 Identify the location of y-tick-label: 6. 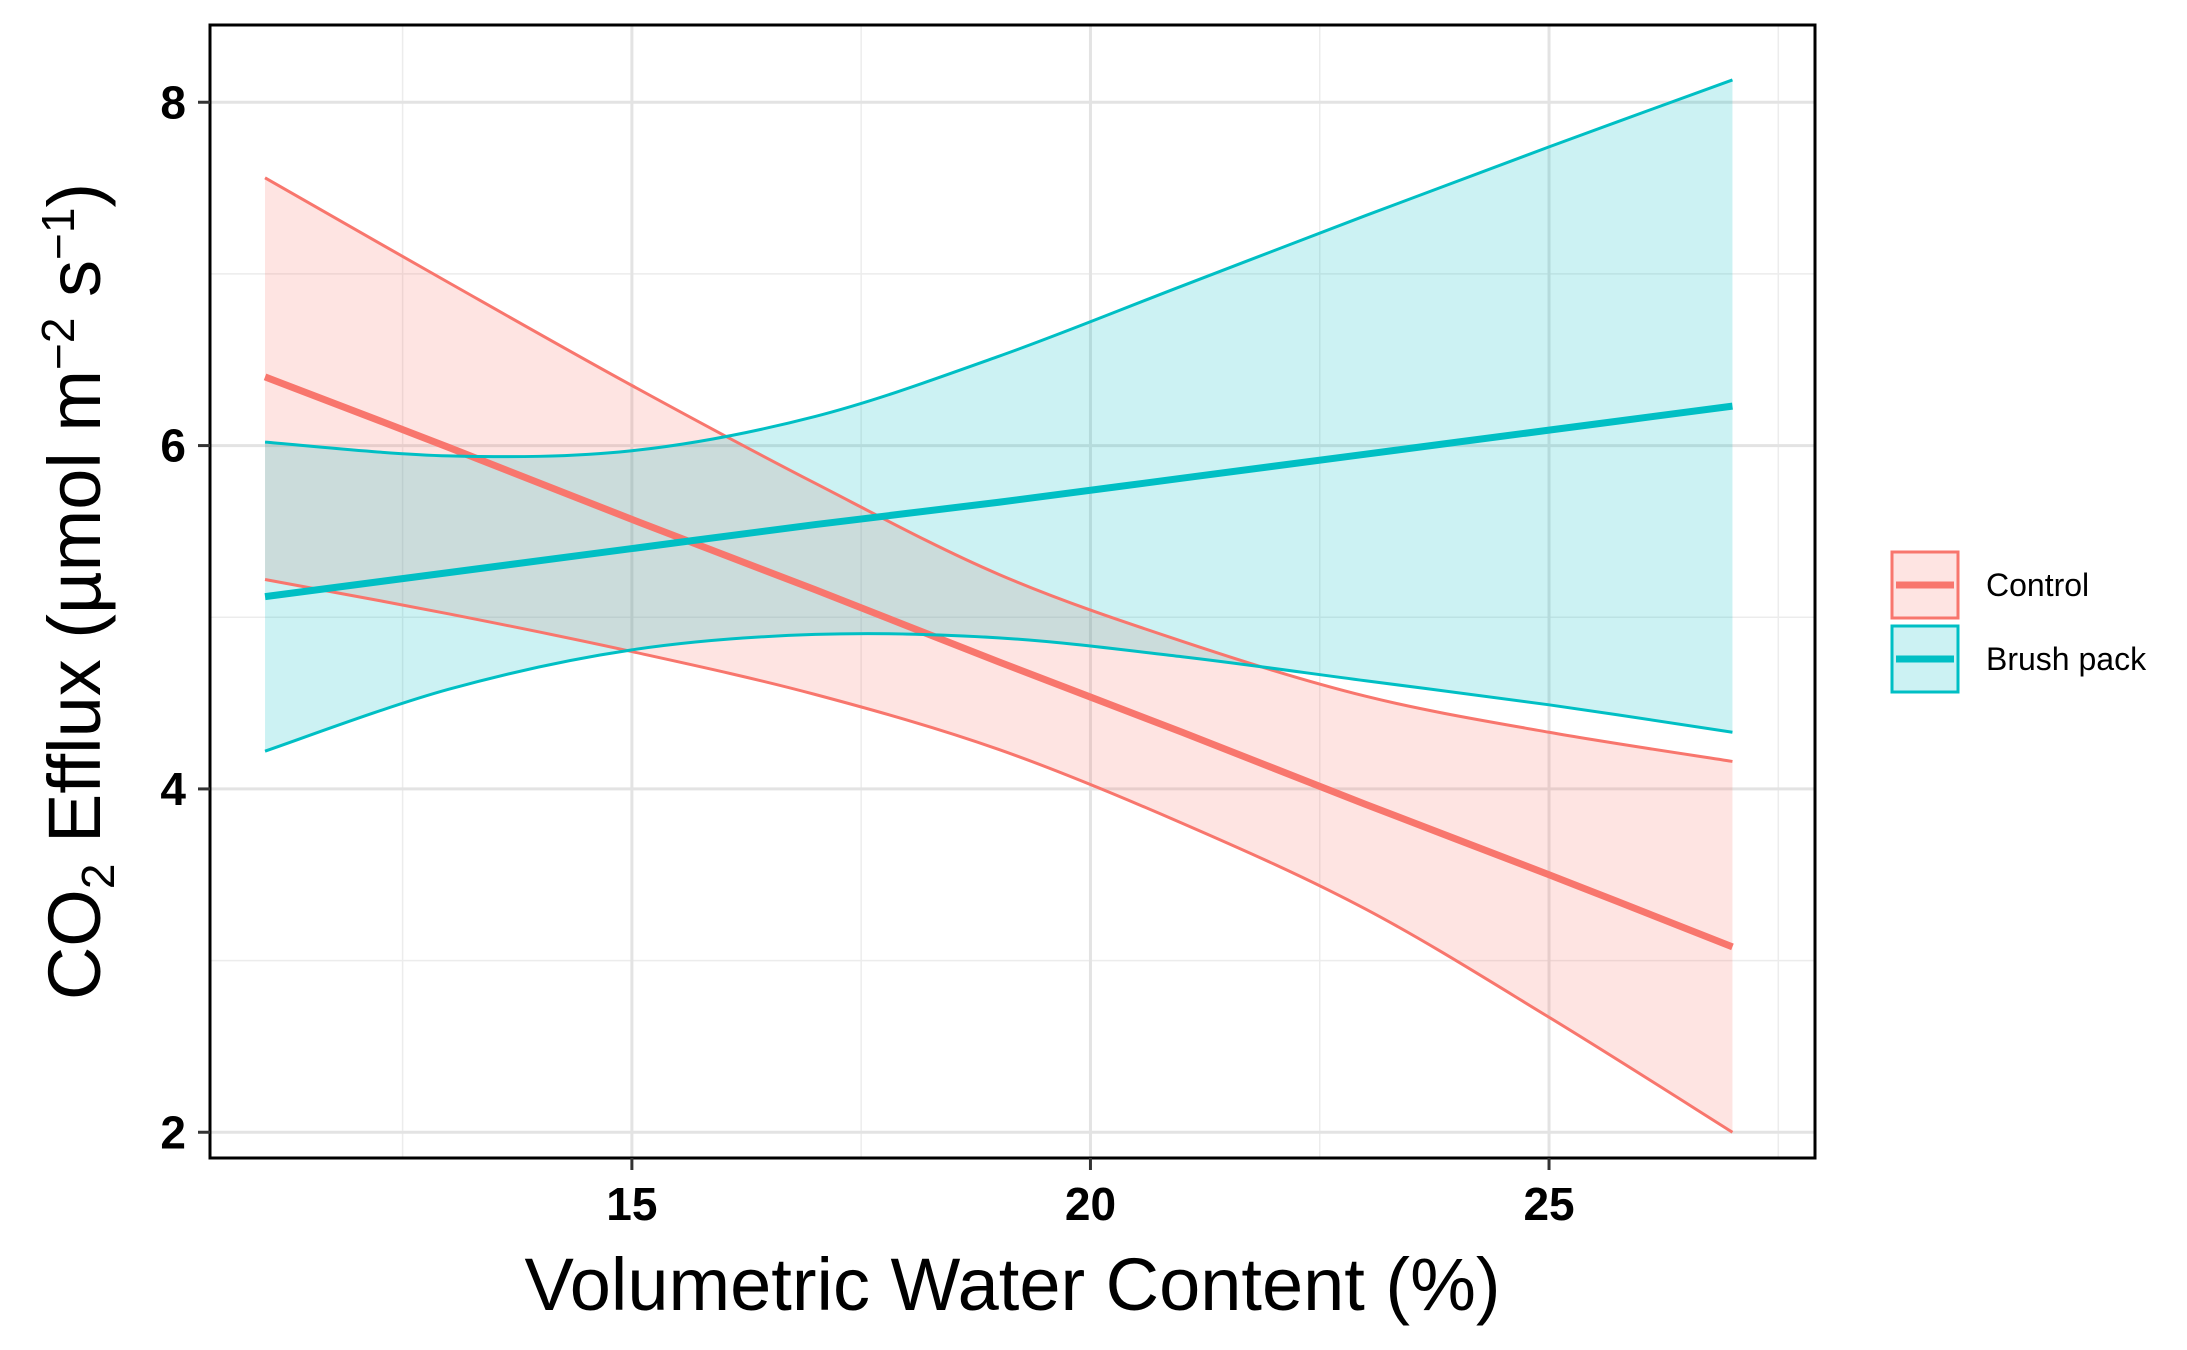
(173, 446).